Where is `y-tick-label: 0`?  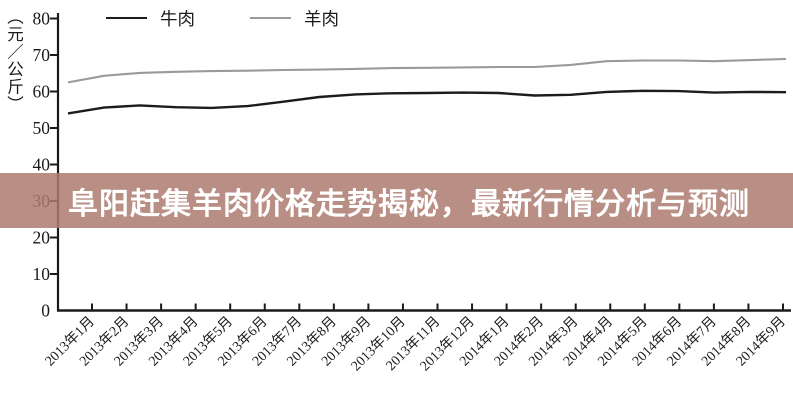 y-tick-label: 0 is located at coordinates (45, 311).